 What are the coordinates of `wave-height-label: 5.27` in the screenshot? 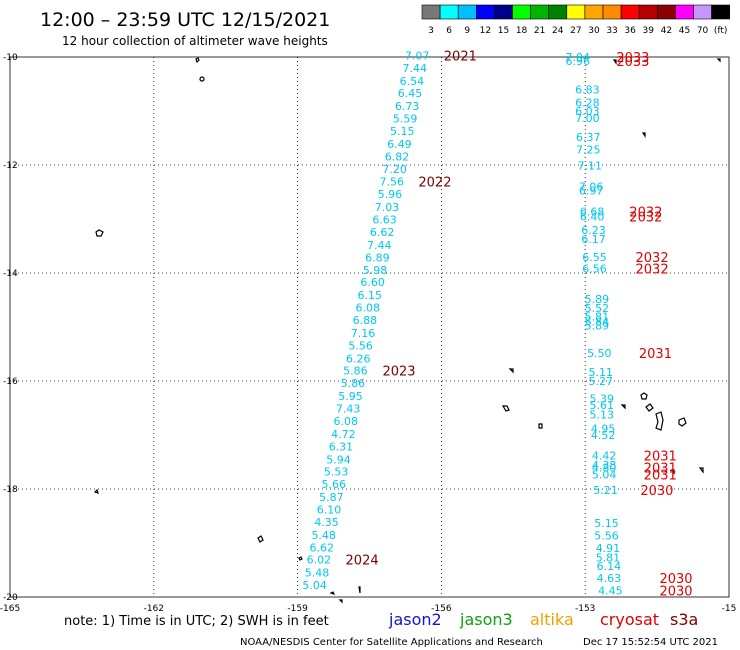 It's located at (601, 381).